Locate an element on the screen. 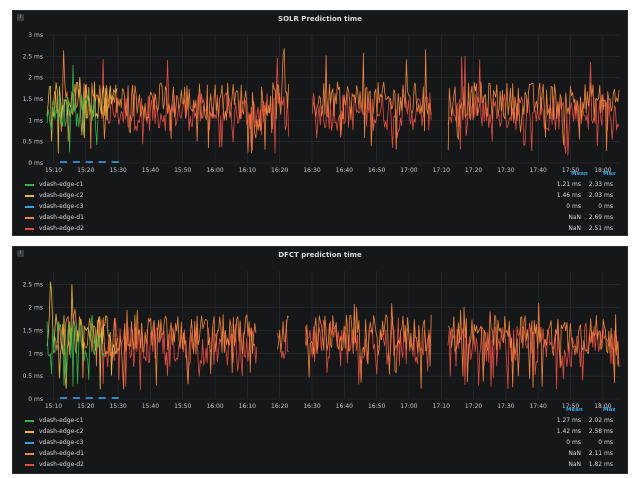 The image size is (640, 478). legend-item: vdash-edge-c2 1.46 ms 2.03 ms is located at coordinates (321, 196).